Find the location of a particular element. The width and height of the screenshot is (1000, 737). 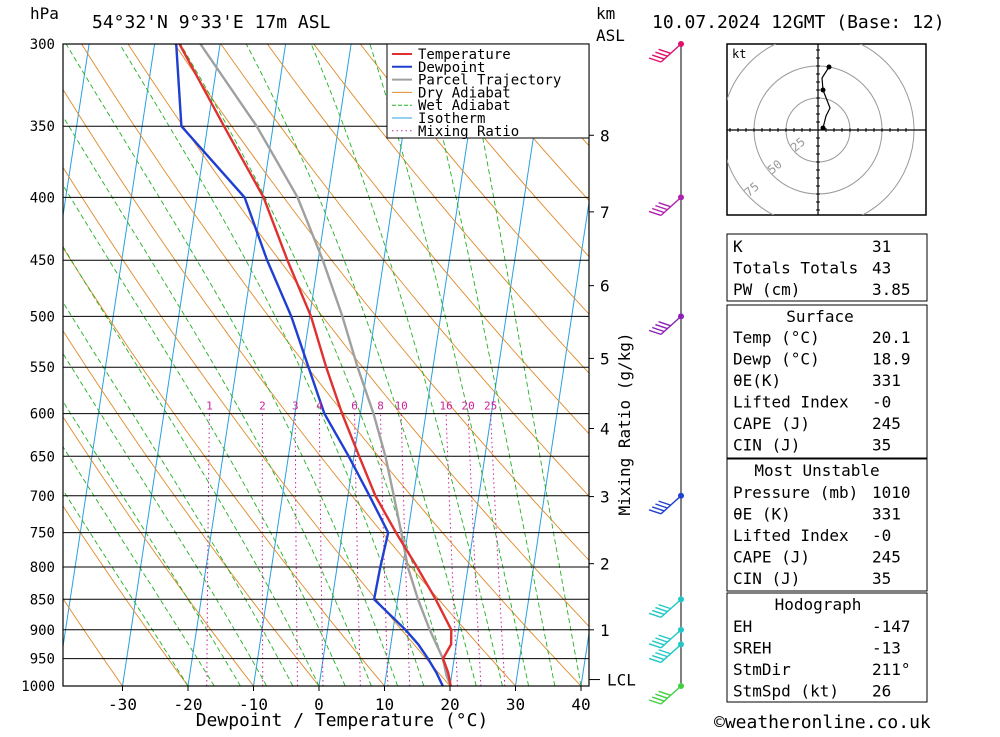

hodograph-label: StmDir is located at coordinates (762, 669).